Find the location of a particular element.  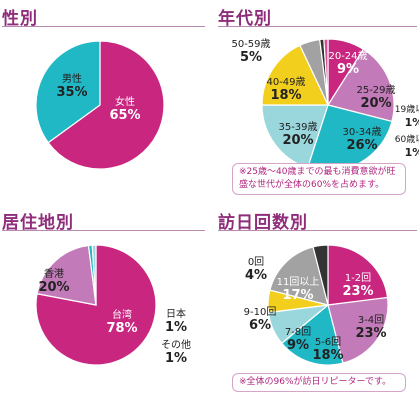

svg-text: 5-6回 is located at coordinates (328, 342).